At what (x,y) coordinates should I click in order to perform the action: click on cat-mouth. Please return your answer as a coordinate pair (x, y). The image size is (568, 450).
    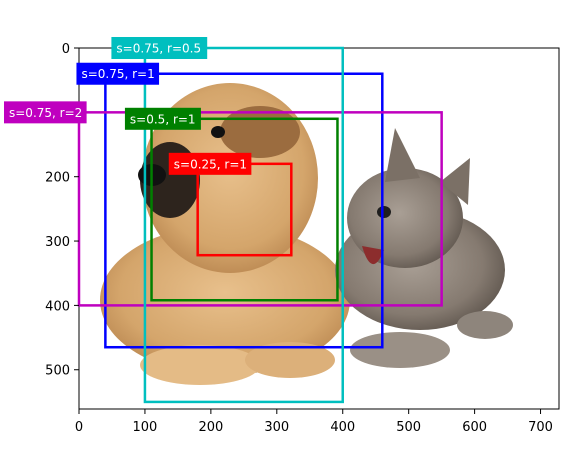
    Looking at the image, I should click on (373, 255).